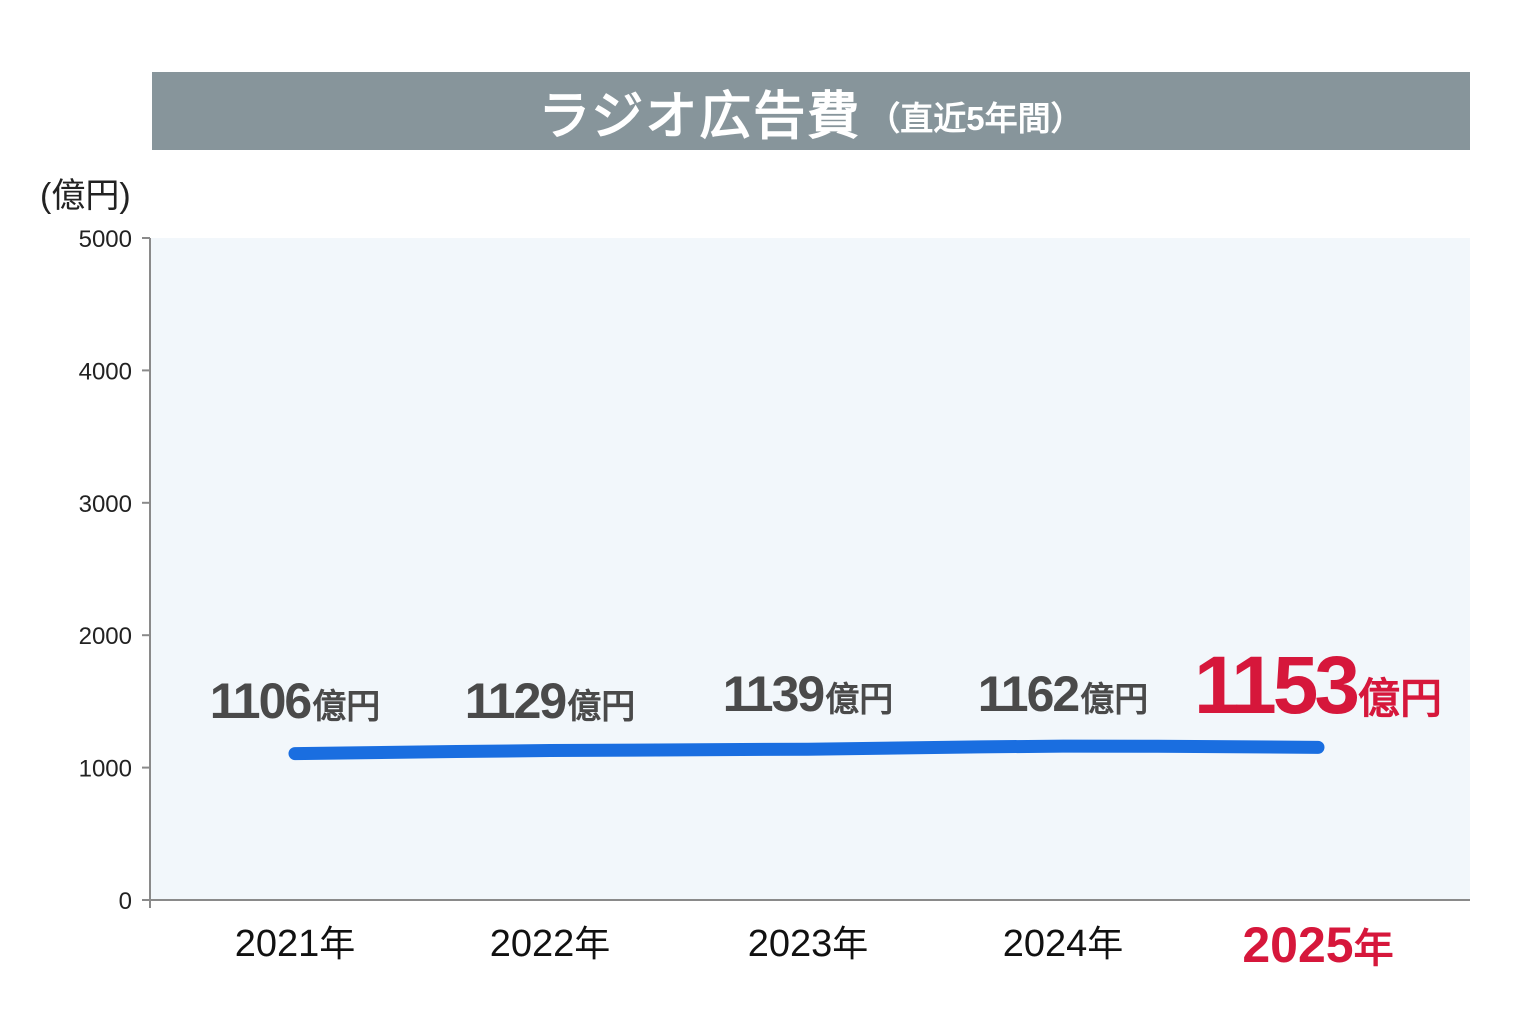  I want to click on data-label: 1106億円, so click(295, 701).